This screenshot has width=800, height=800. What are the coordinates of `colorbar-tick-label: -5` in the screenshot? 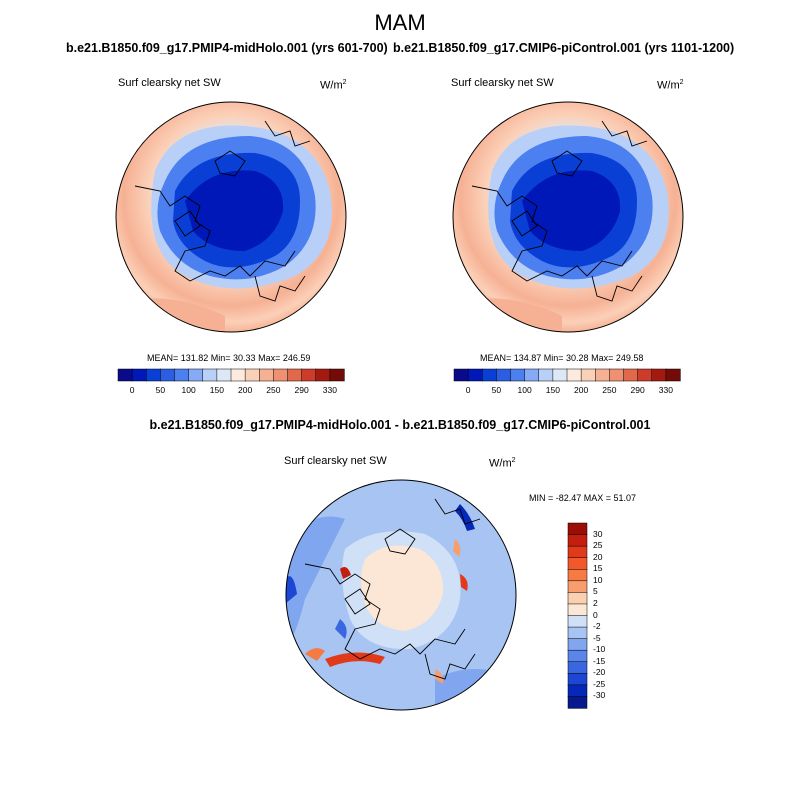 It's located at (597, 637).